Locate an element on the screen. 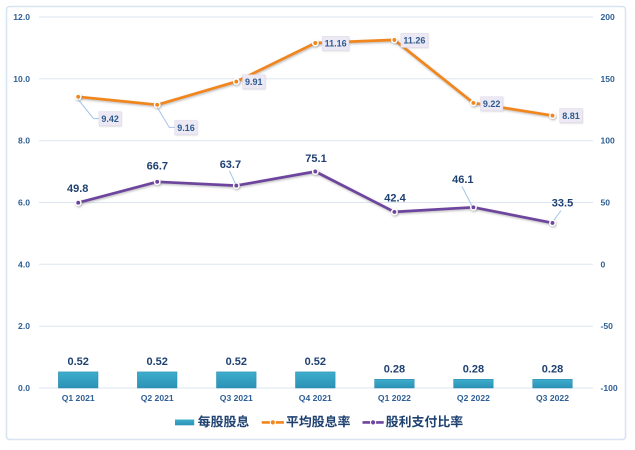 This screenshot has height=450, width=635. svg-text: 11.16 is located at coordinates (336, 44).